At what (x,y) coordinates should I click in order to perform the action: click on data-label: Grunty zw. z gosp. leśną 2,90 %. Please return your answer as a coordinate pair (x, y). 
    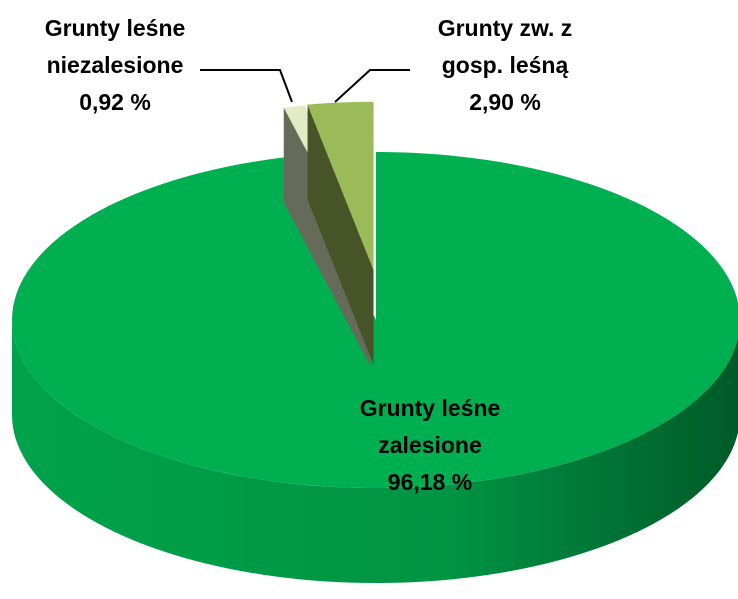
    Looking at the image, I should click on (505, 65).